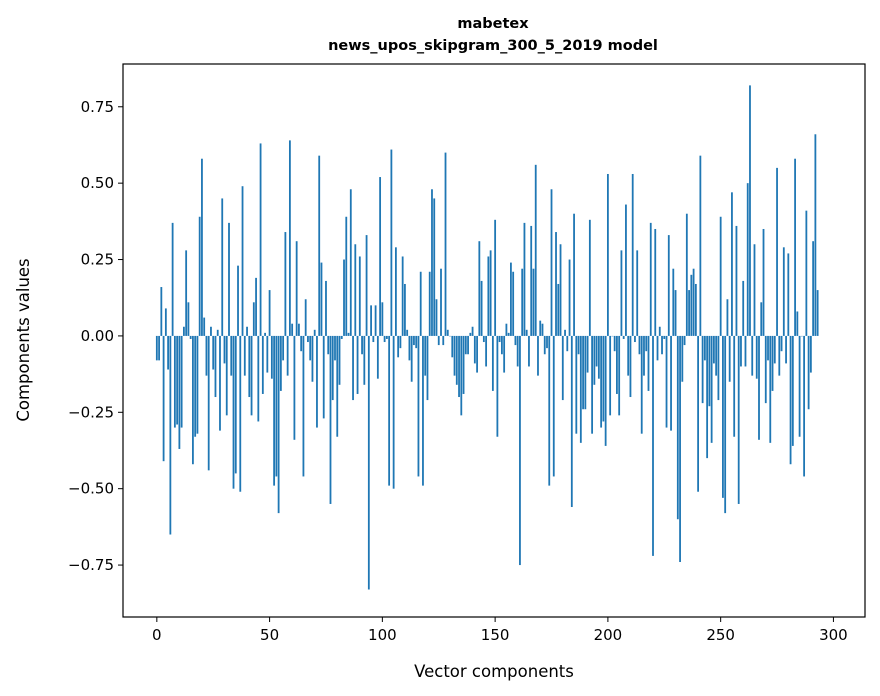 Image resolution: width=880 pixels, height=696 pixels. I want to click on y-axis-ticks: −0.75 −0.50 −0.25 0.00 0.25 0.50 0.75, so click(95, 336).